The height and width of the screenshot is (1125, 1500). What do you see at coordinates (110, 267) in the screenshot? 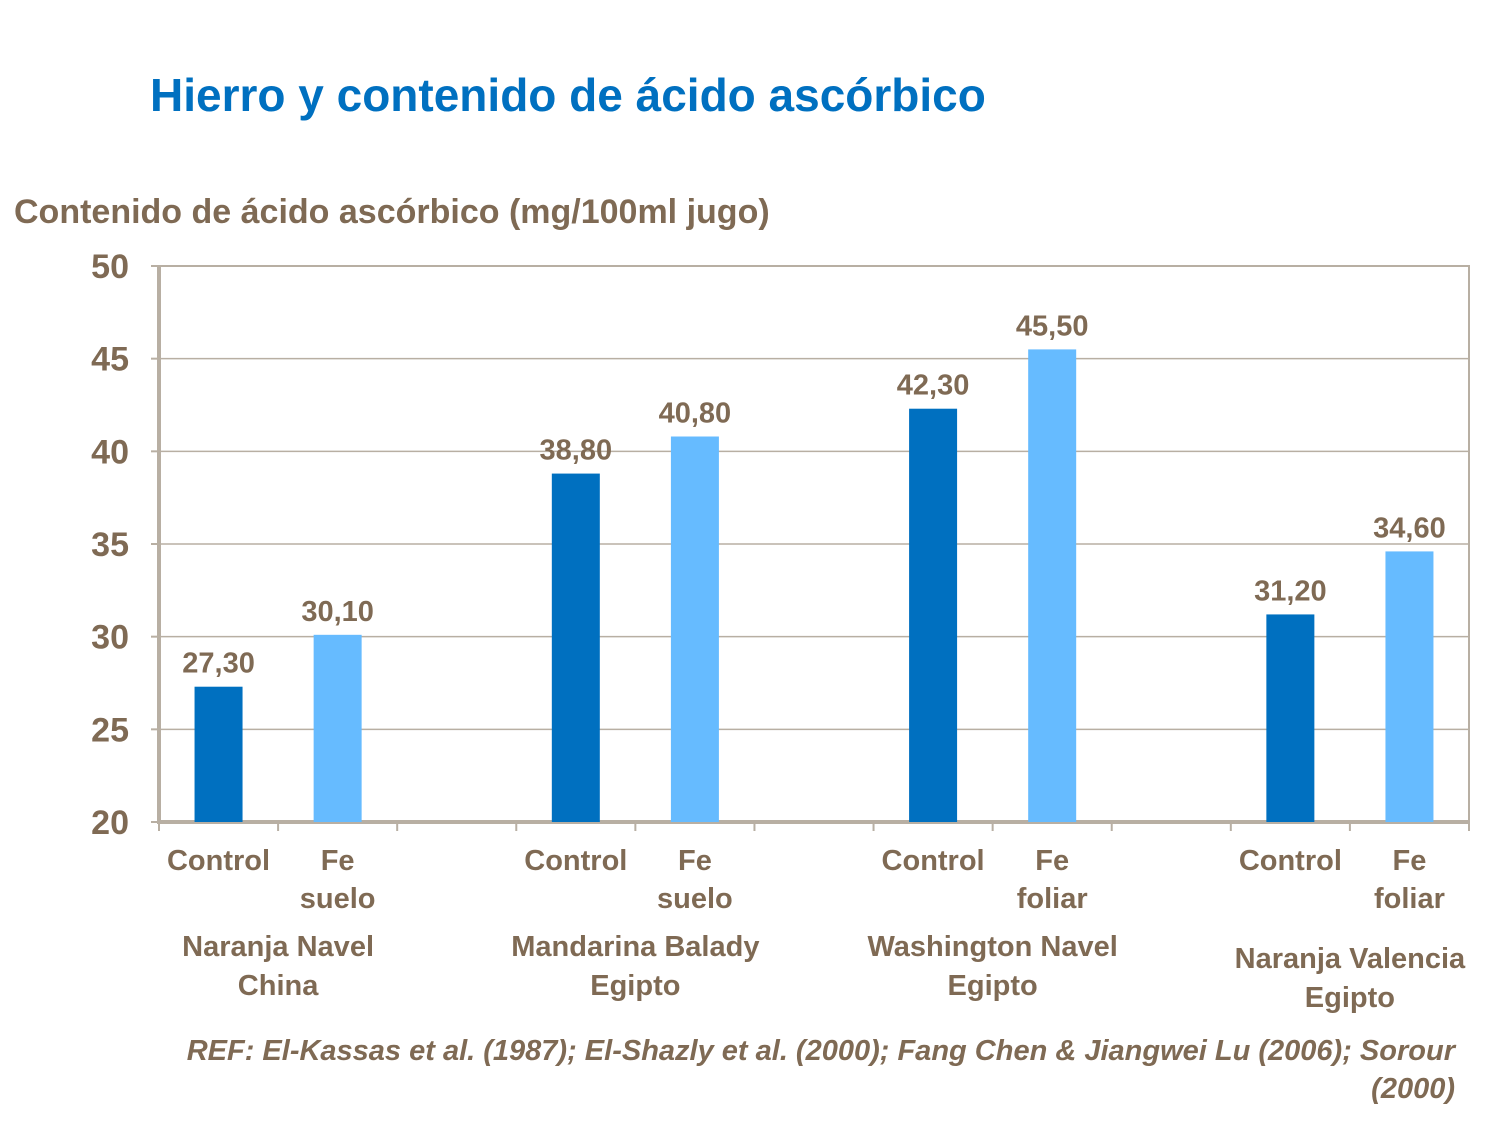
I see `y-tick-label: 50` at bounding box center [110, 267].